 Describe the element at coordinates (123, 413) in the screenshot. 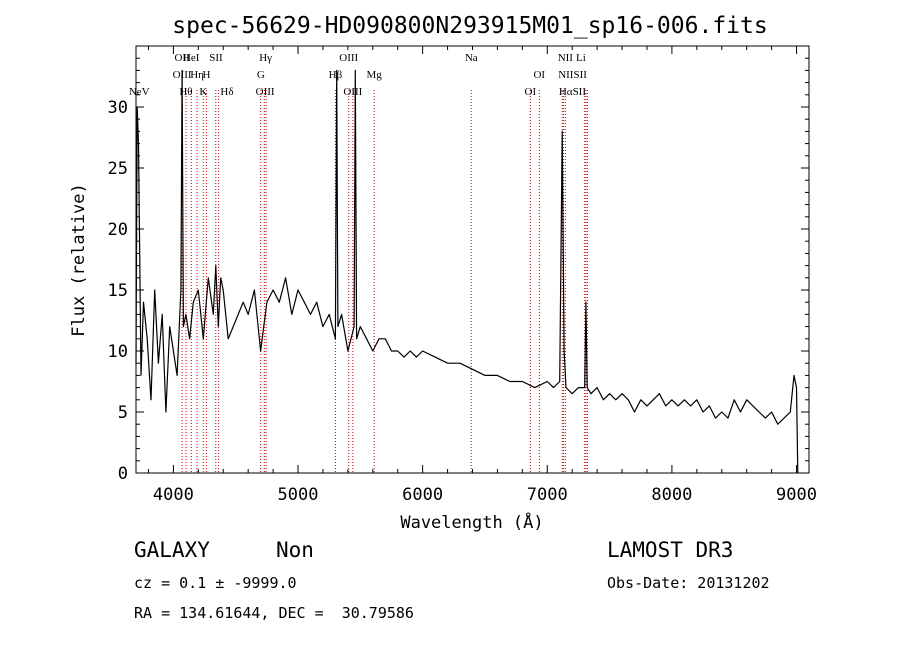

I see `y-tick-label: 5` at that location.